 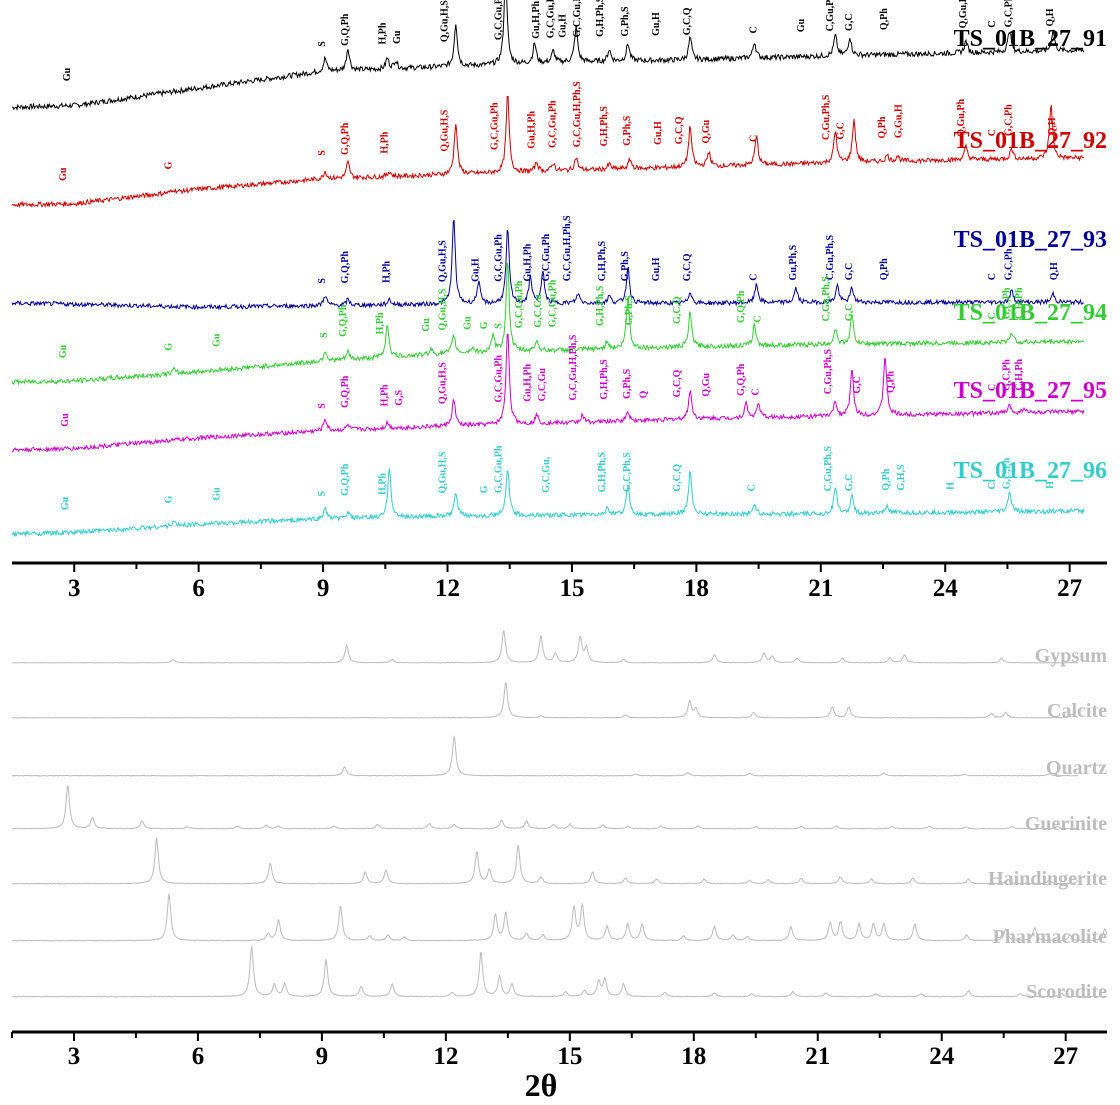 I want to click on x-tick-label: 12, so click(x=445, y=1056).